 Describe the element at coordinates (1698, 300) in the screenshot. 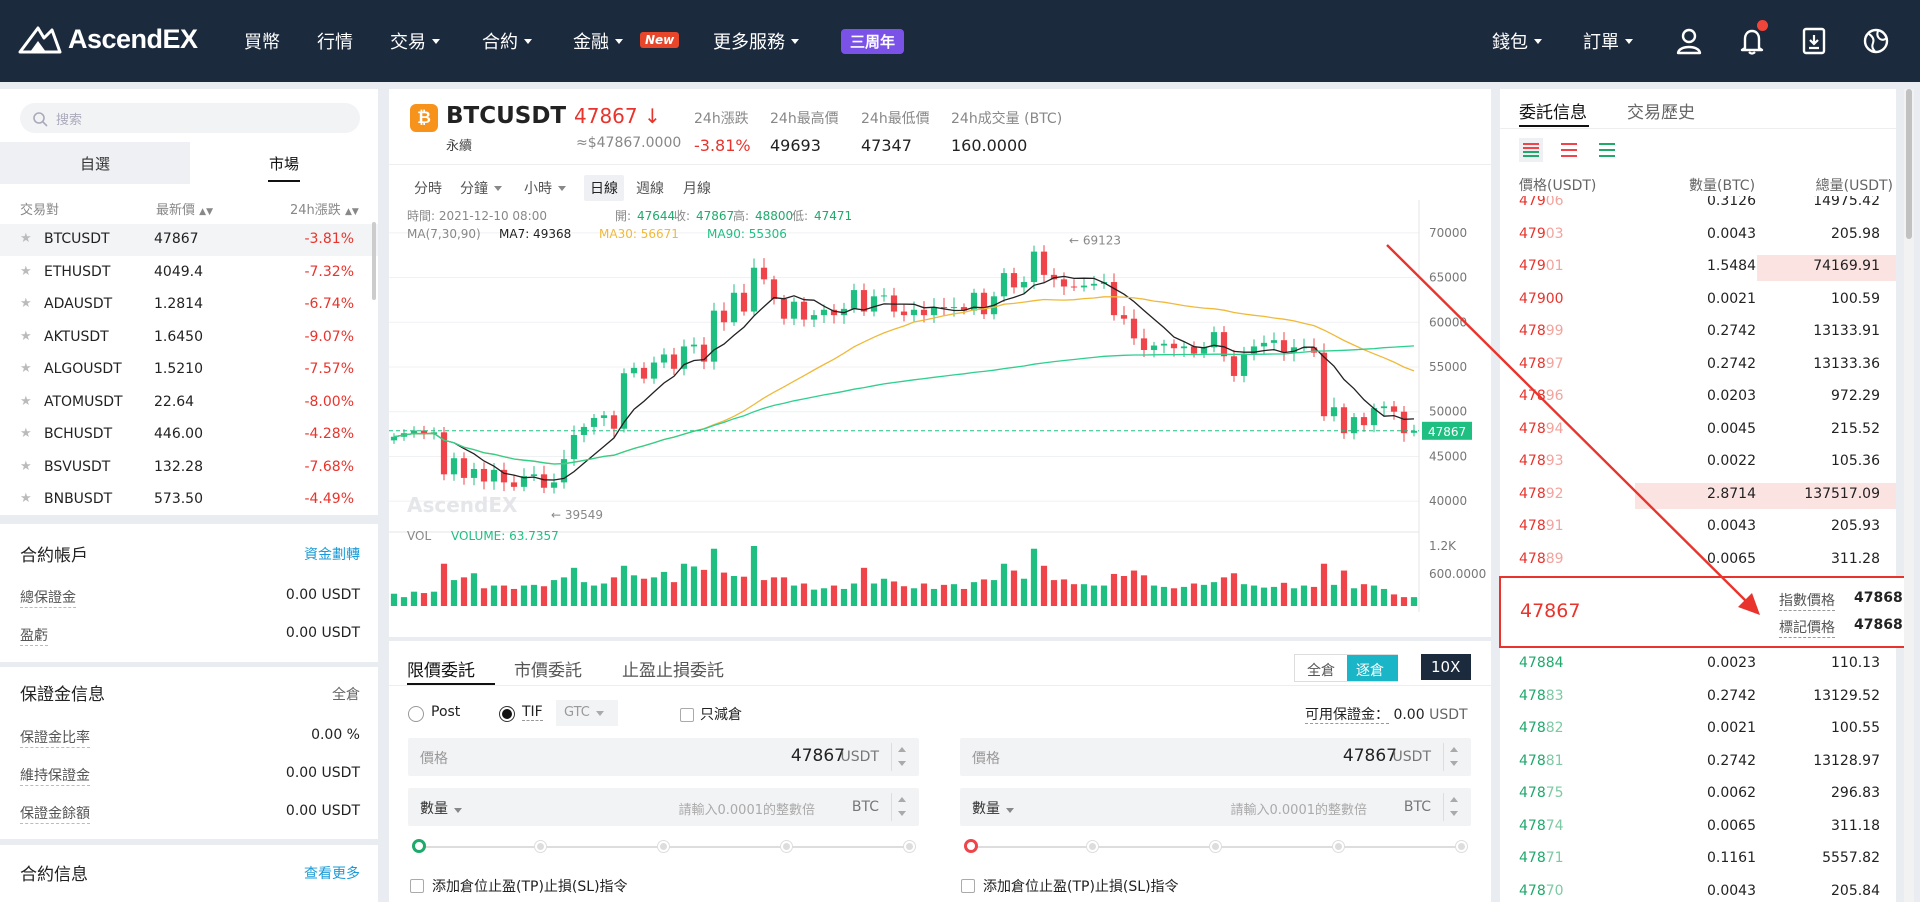

I see `ask-row: 47900 0.0021 100.59` at that location.